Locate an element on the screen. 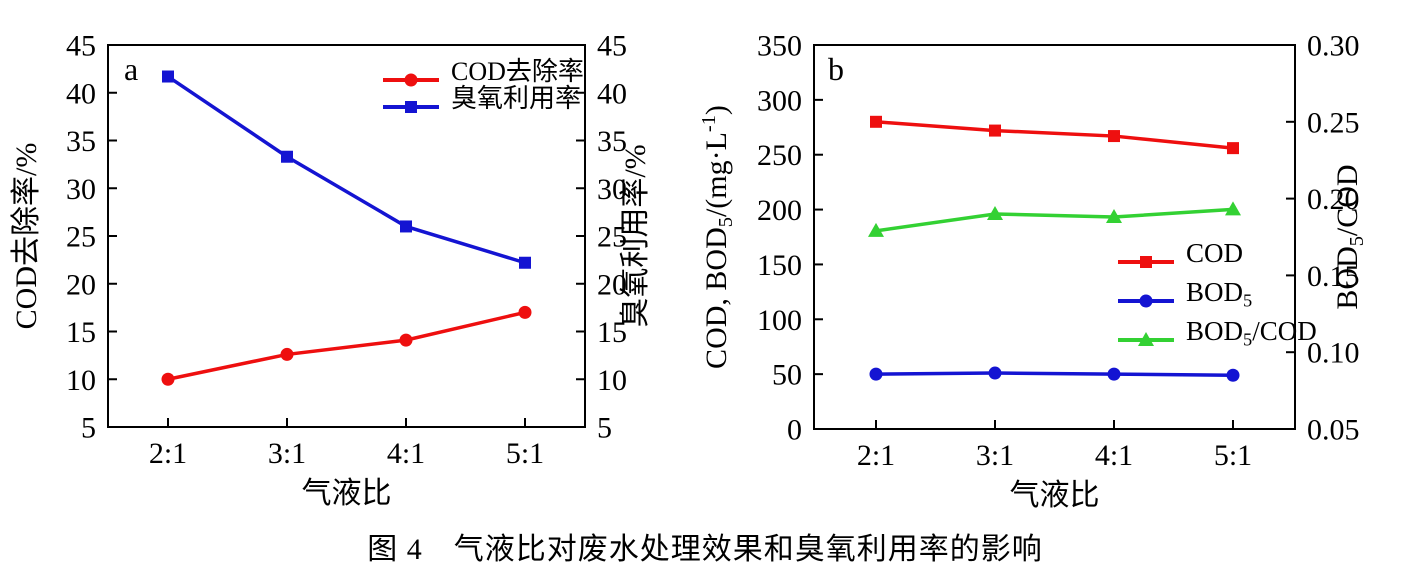 The width and height of the screenshot is (1410, 574). left-axis-tick-label: 50 is located at coordinates (787, 375).